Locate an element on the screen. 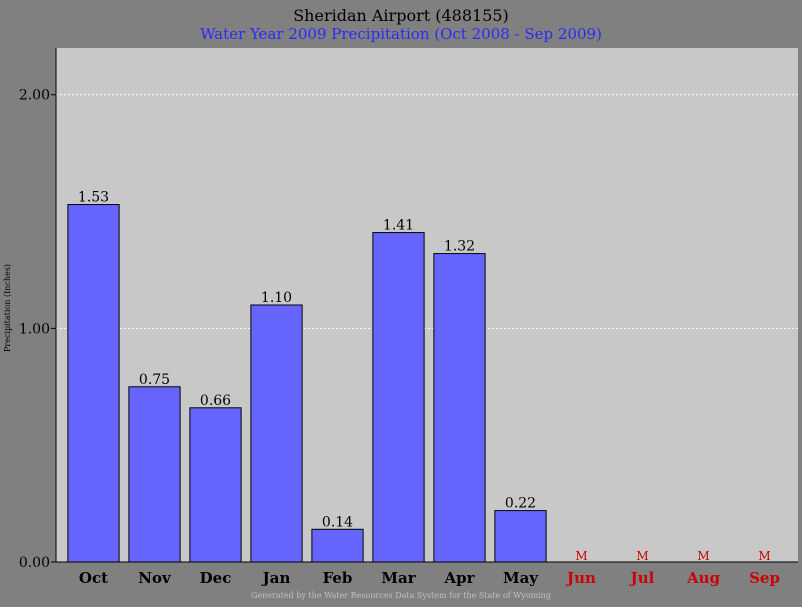 This screenshot has height=607, width=802. x-tick-label: Aug is located at coordinates (703, 578).